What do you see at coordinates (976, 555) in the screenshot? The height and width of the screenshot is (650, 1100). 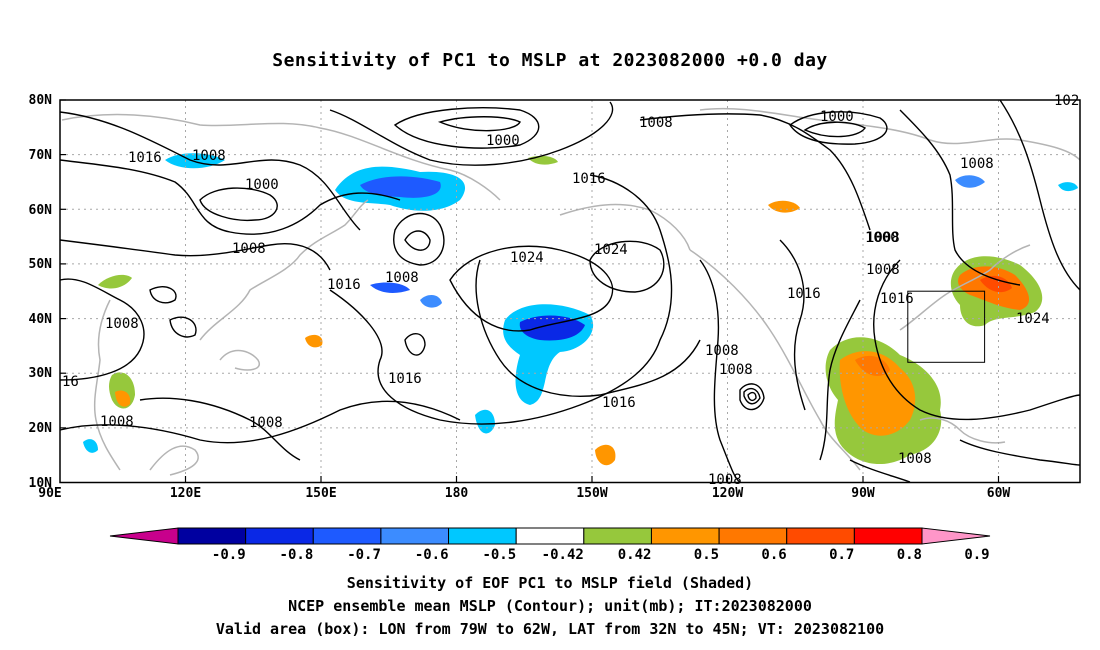 I see `colorbar-label: 0.9` at bounding box center [976, 555].